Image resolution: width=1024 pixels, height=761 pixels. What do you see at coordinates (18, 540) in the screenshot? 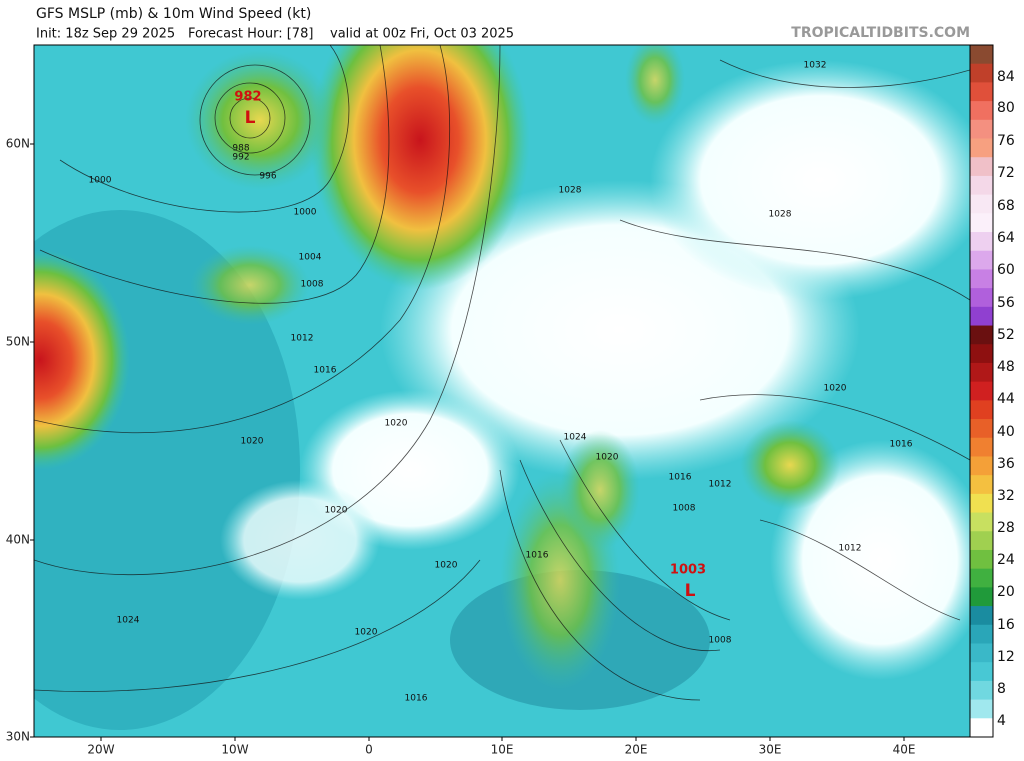
I see `lat-label: 40N` at bounding box center [18, 540].